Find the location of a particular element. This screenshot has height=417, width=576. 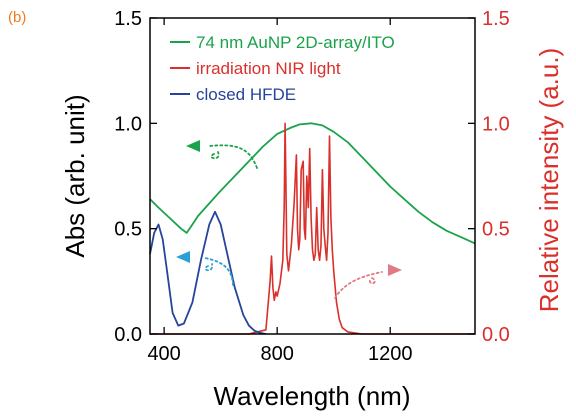

legend-label-2: closed HFDE is located at coordinates (246, 94).